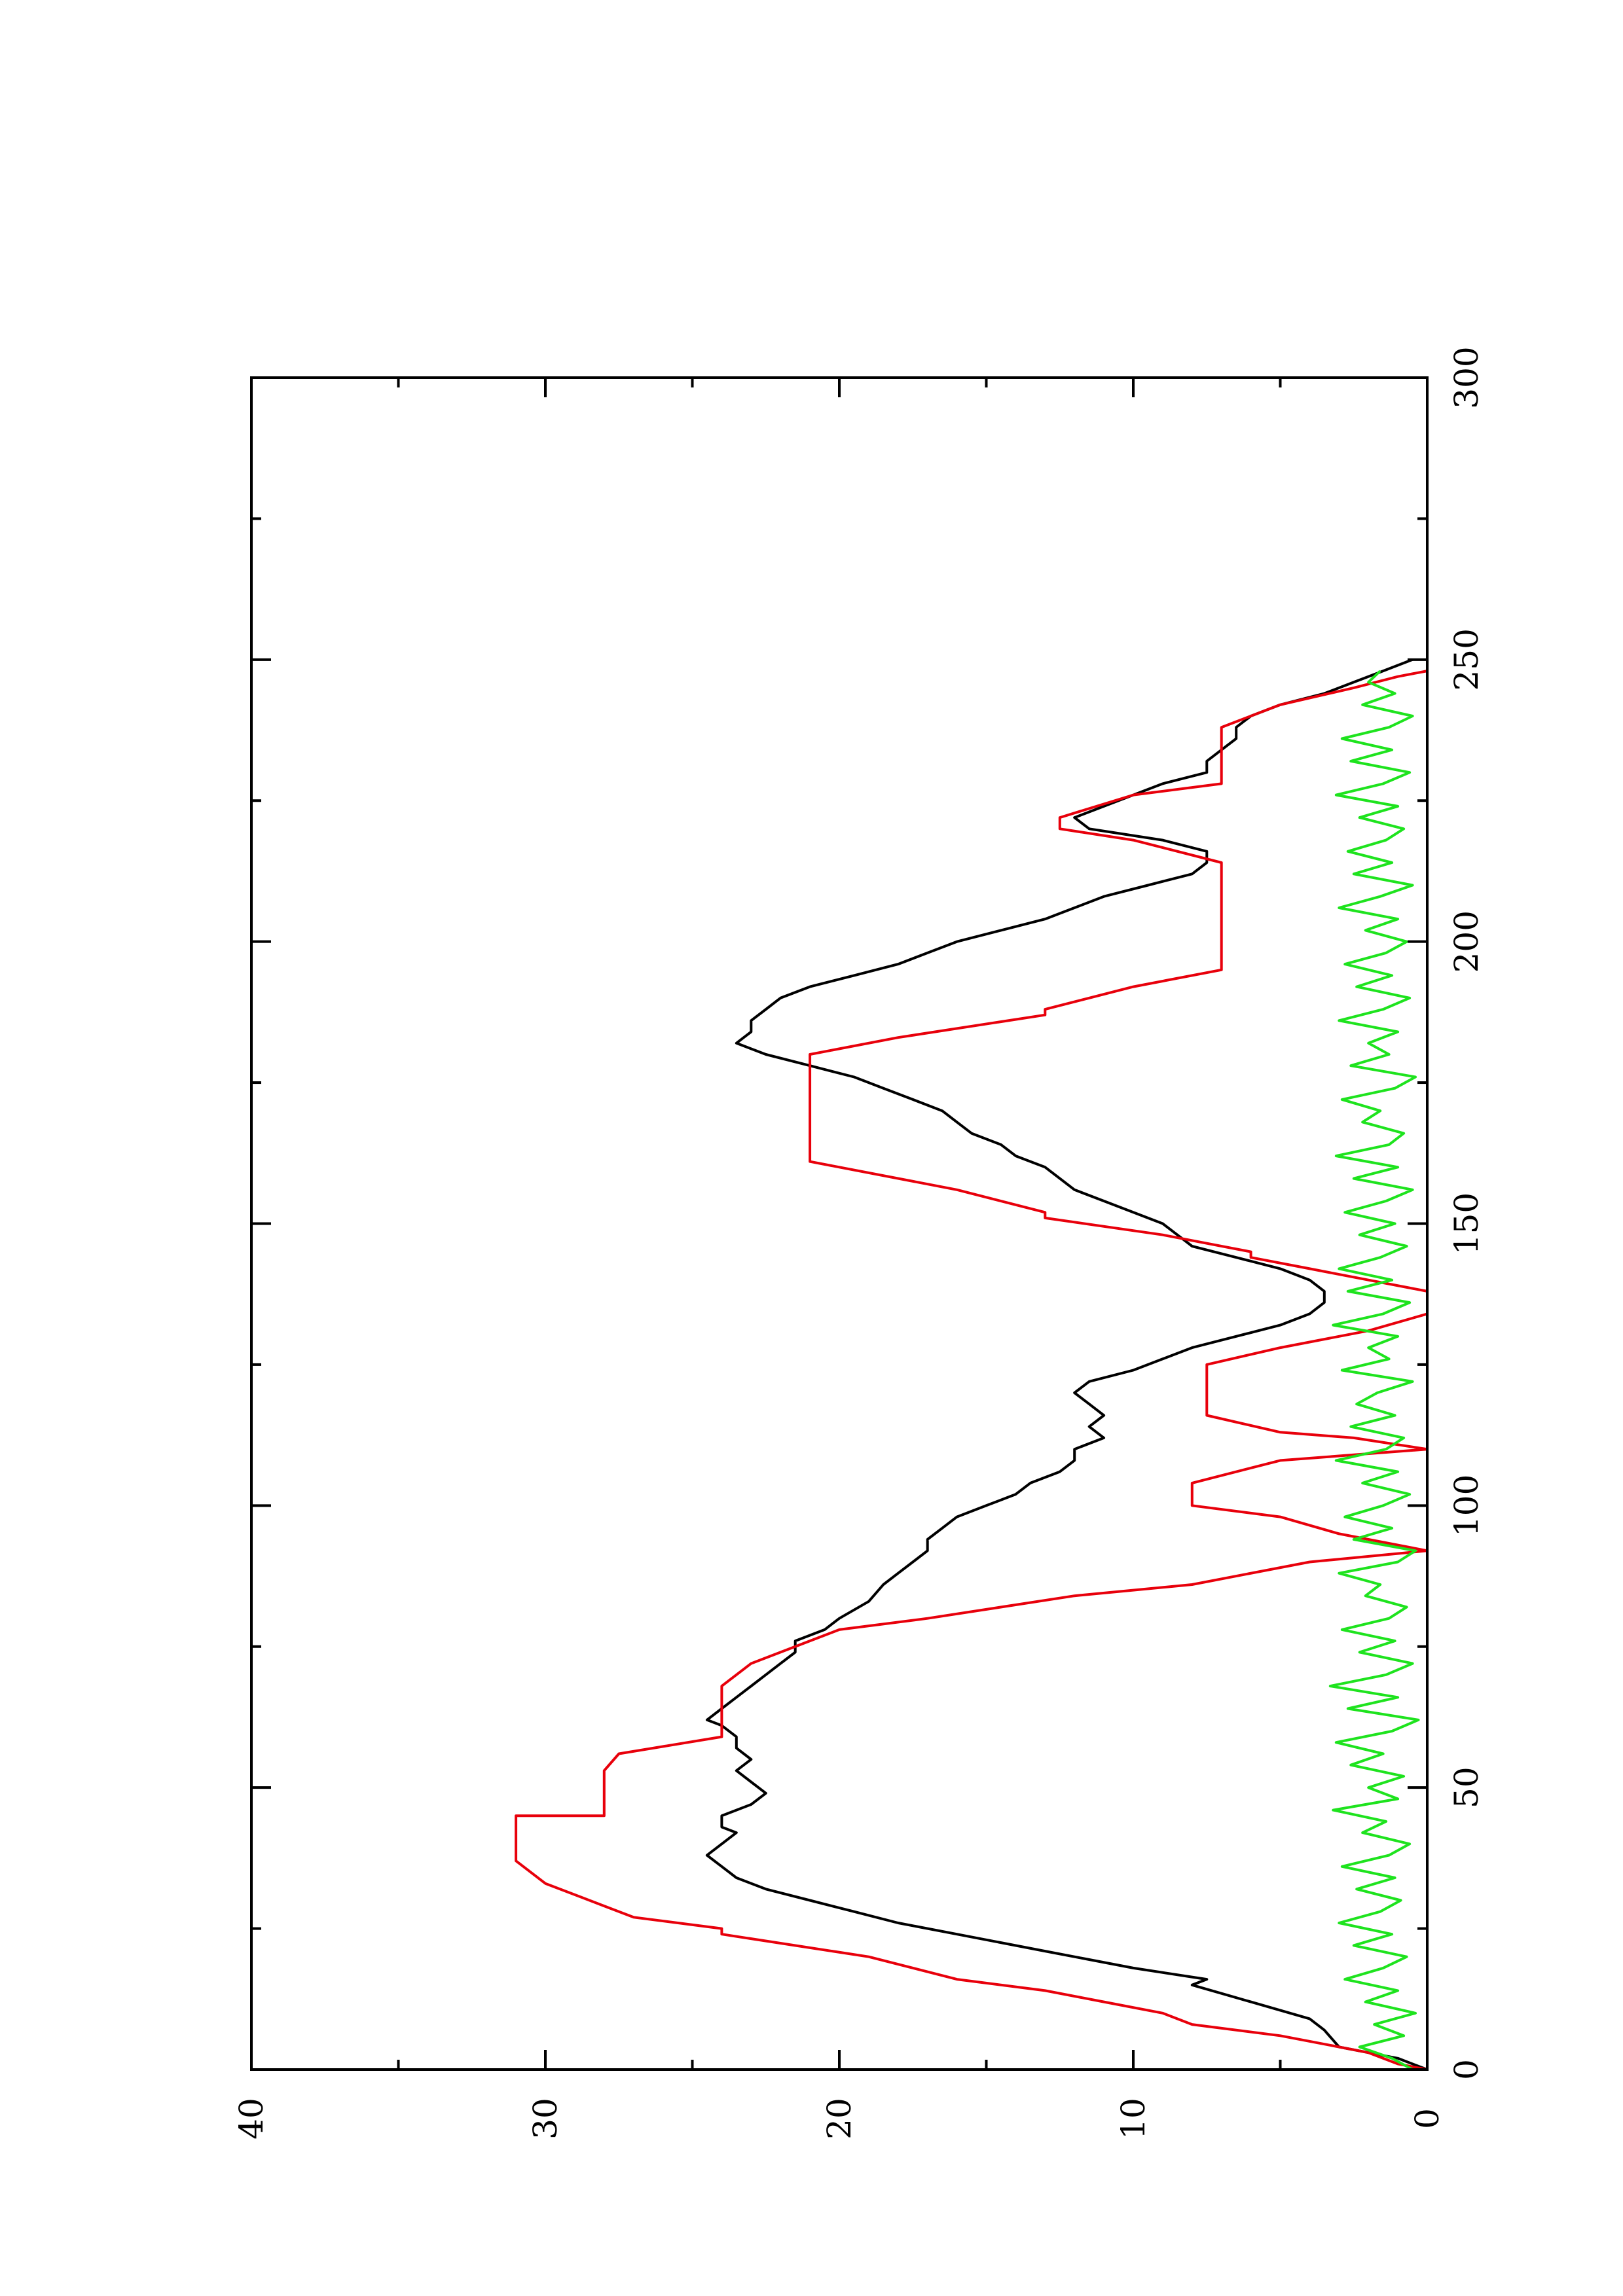  I want to click on y-tick-label: 10, so click(1133, 2119).